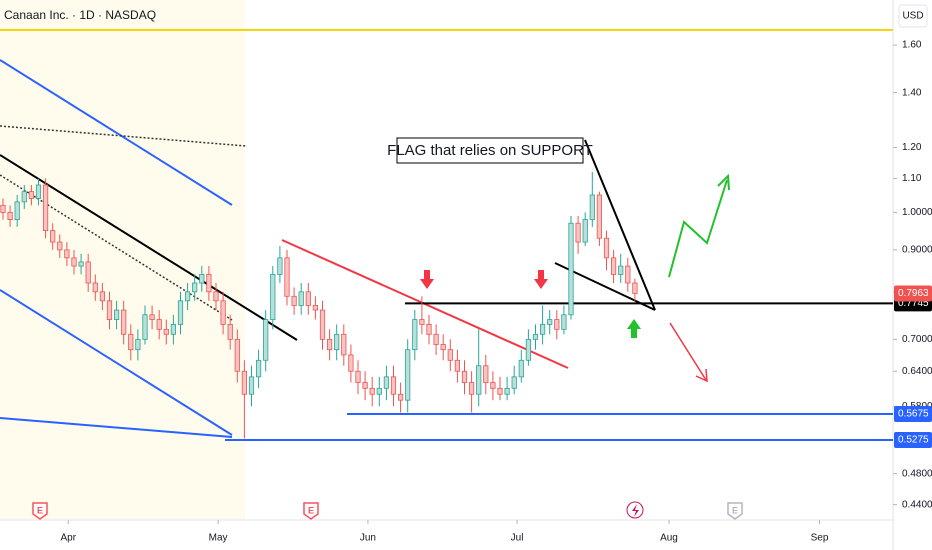 The width and height of the screenshot is (932, 550). What do you see at coordinates (218, 538) in the screenshot?
I see `x-tick-label: May` at bounding box center [218, 538].